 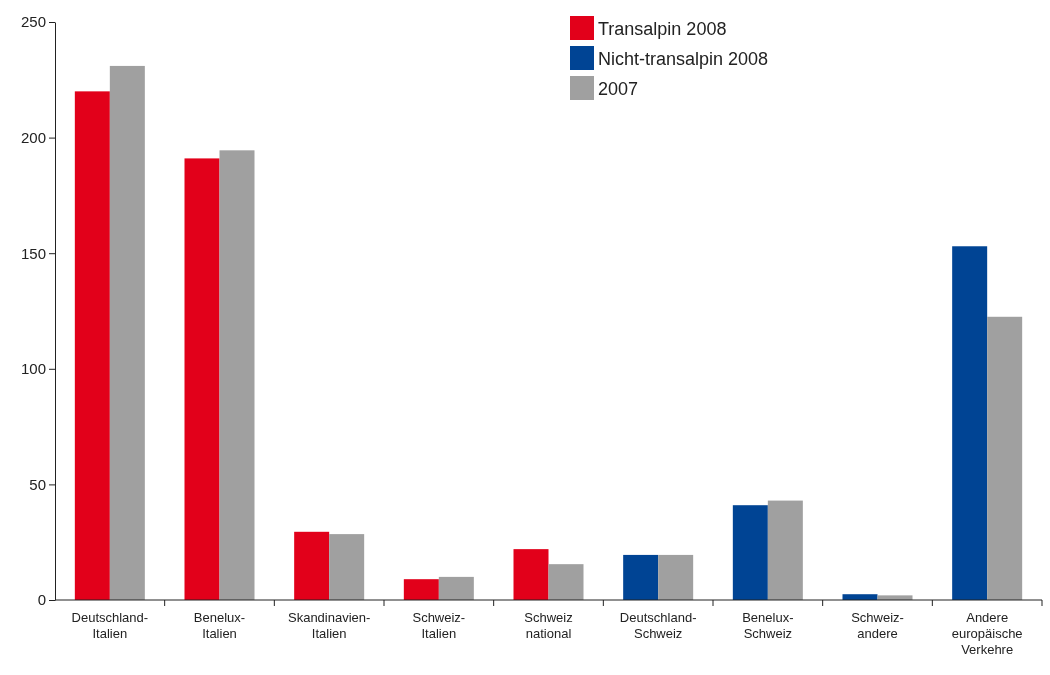 What do you see at coordinates (219, 625) in the screenshot?
I see `x-tick-label: Benelux-Italien` at bounding box center [219, 625].